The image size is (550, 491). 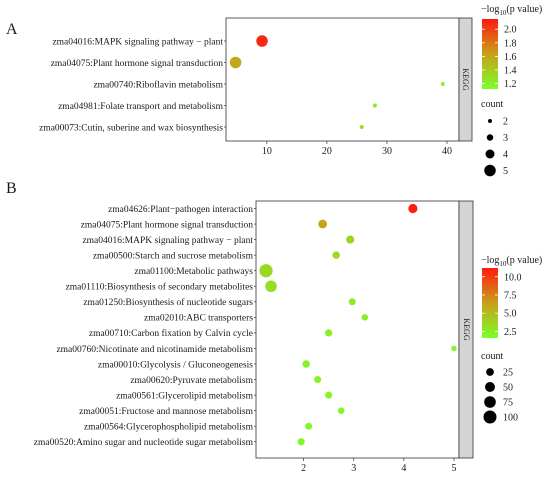 I want to click on y-category-label: zma00710:Carbon fixation by Calvin cycle, so click(x=171, y=333).